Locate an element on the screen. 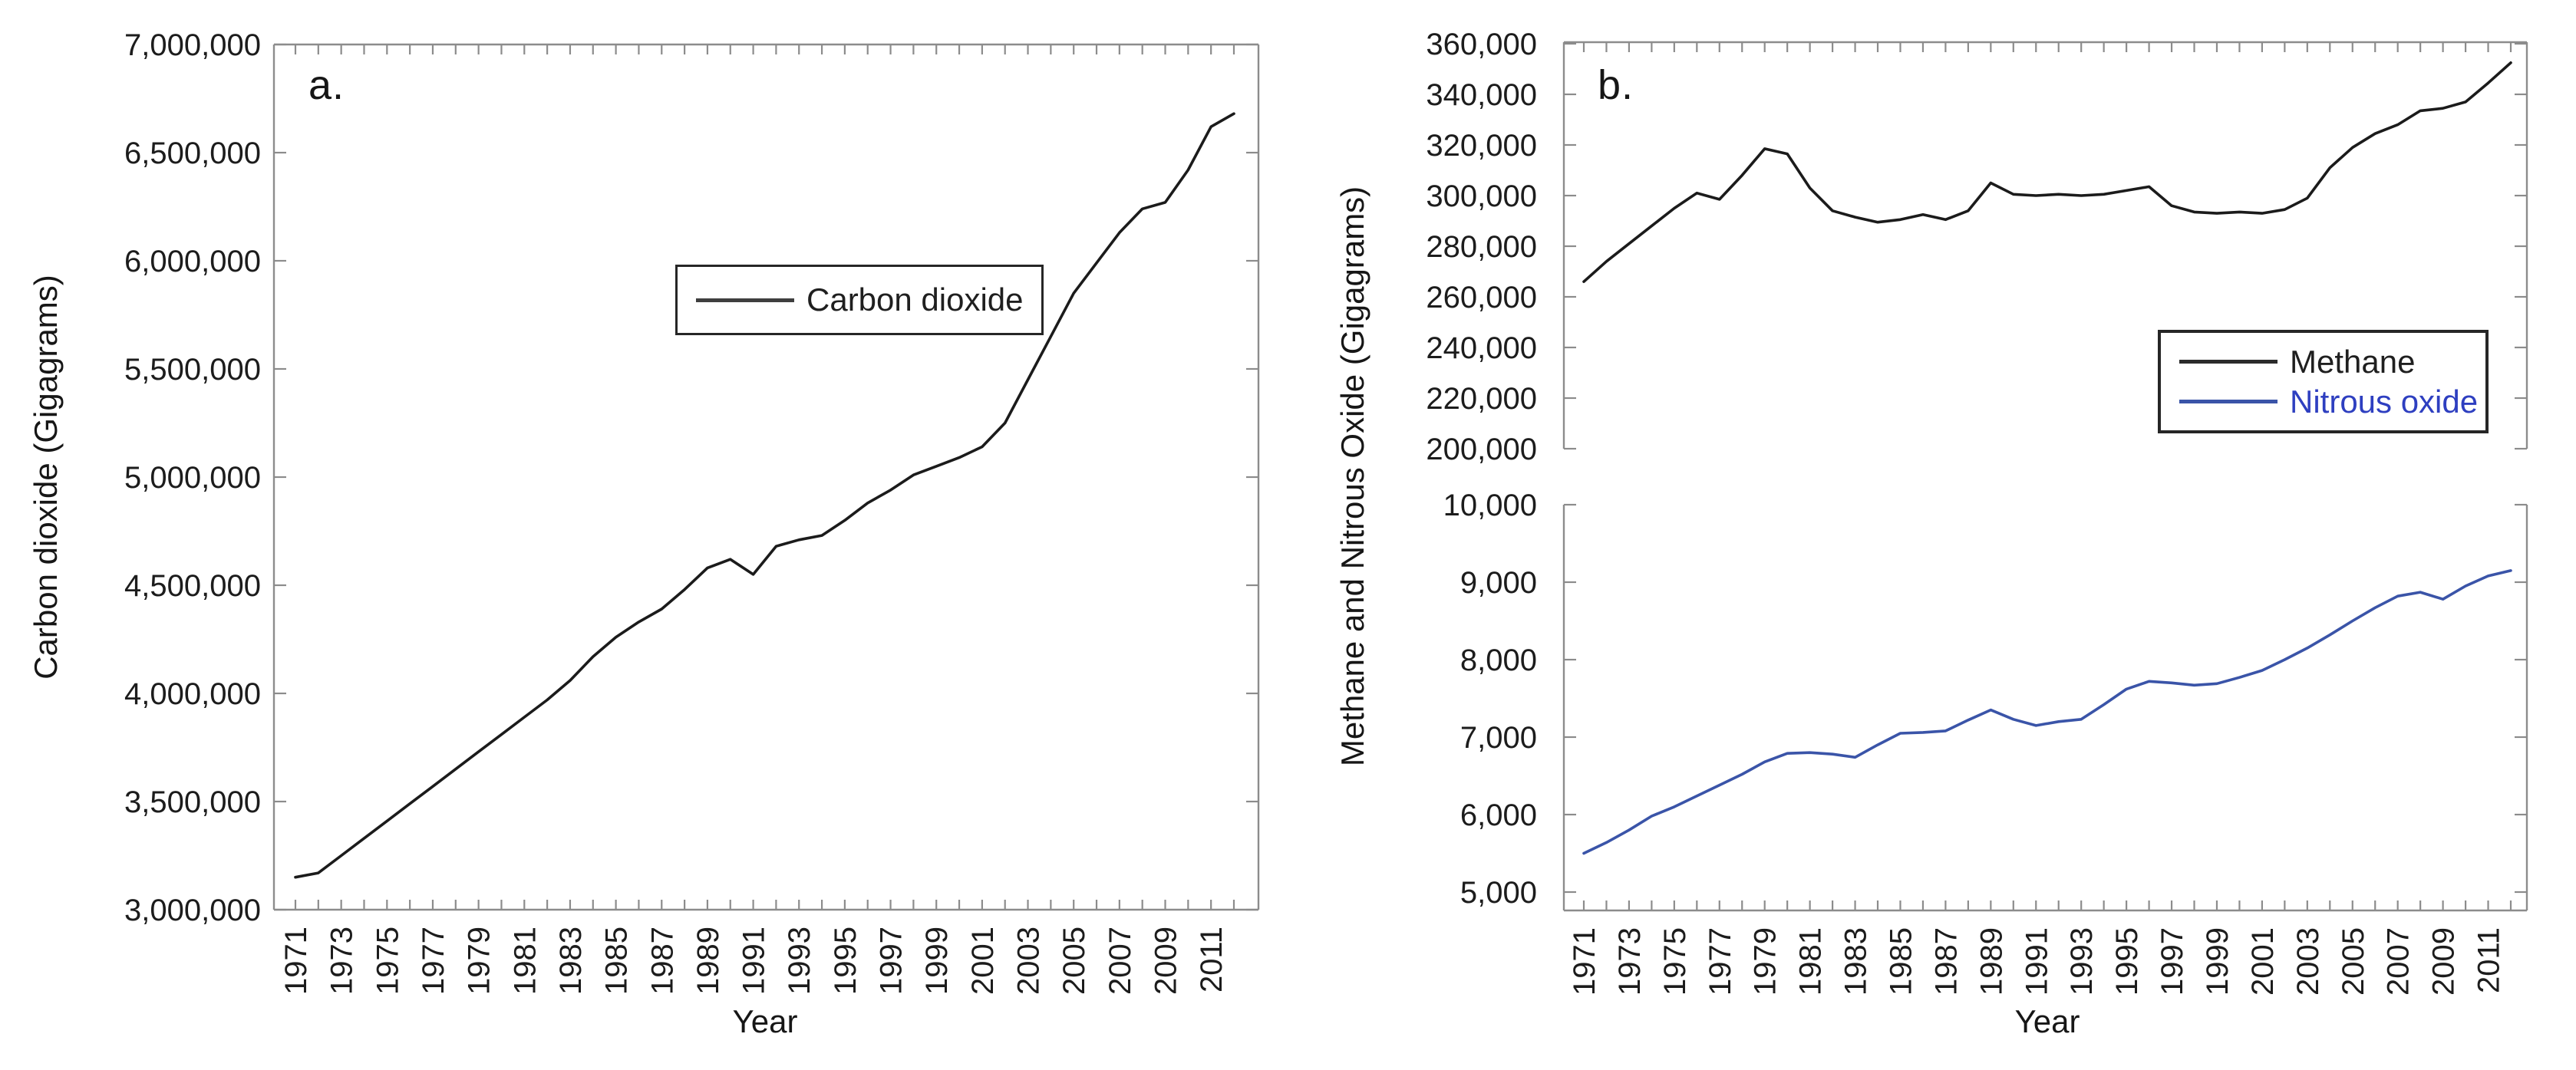  legend-row-methane: Methane is located at coordinates (2332, 362).